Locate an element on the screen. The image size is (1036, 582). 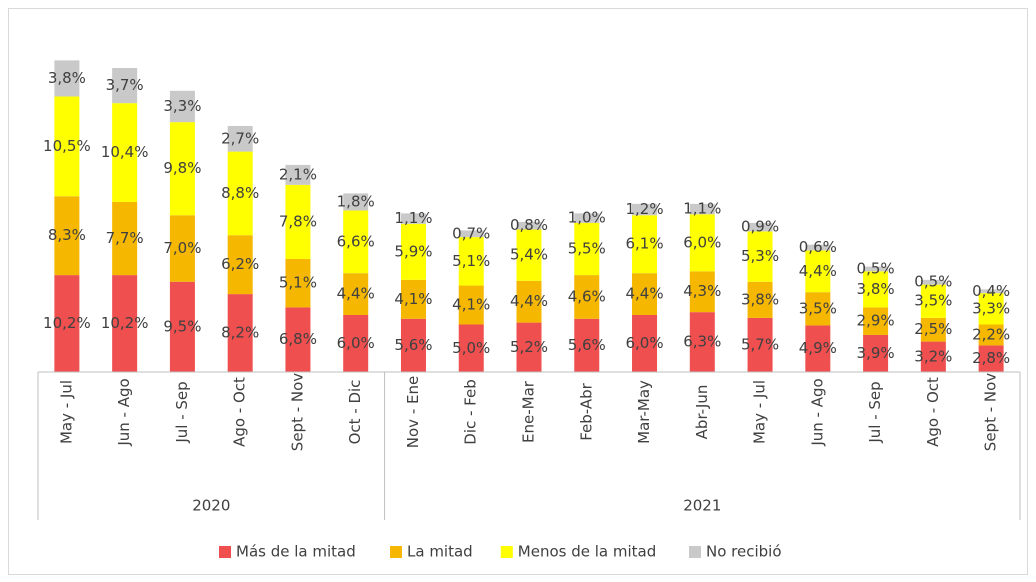
data-label: 0,8% is located at coordinates (529, 225).